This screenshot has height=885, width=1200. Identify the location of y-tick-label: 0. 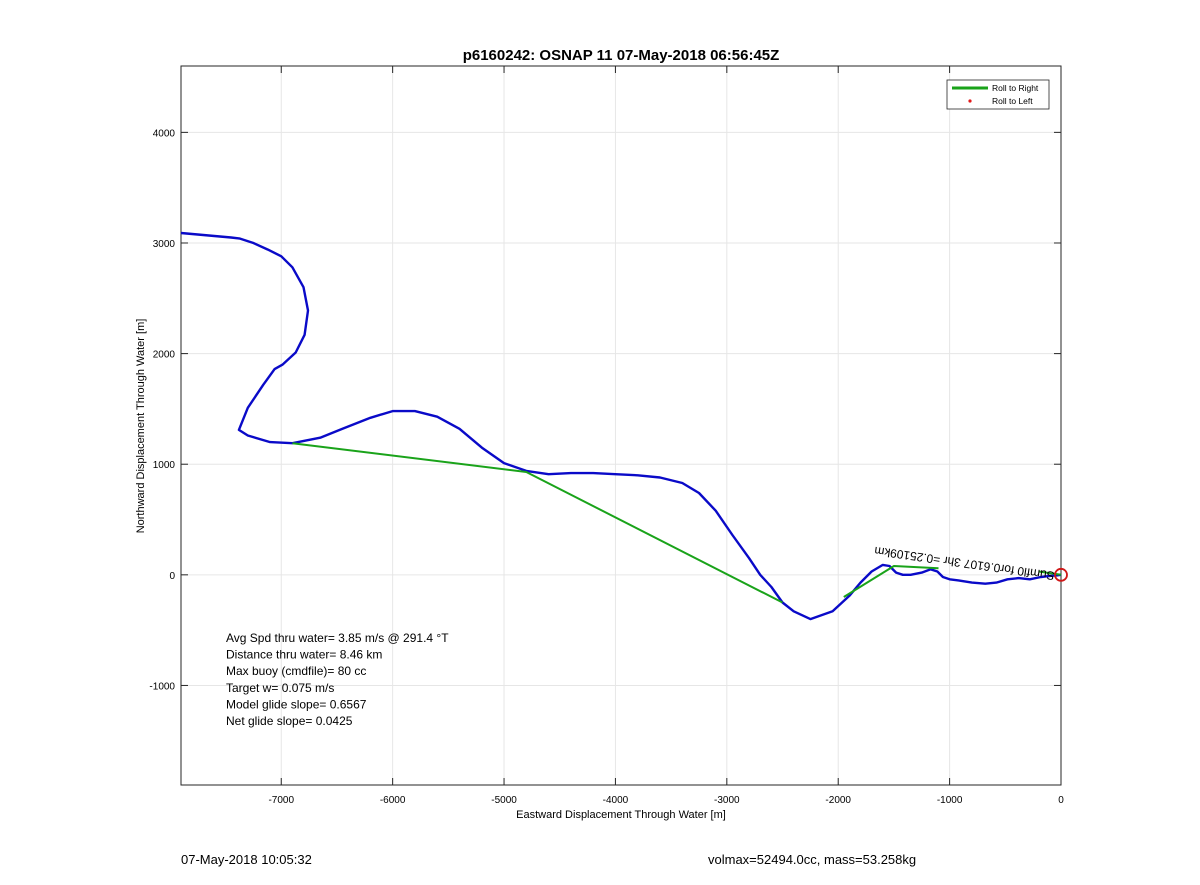
(172, 576).